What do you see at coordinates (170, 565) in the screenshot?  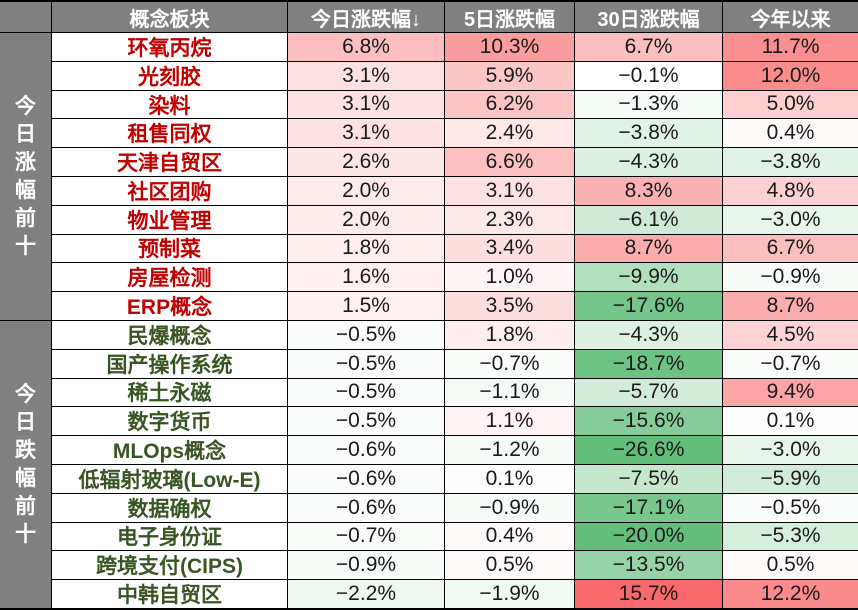 I see `sector-name: 跨境支付(CIPS)` at bounding box center [170, 565].